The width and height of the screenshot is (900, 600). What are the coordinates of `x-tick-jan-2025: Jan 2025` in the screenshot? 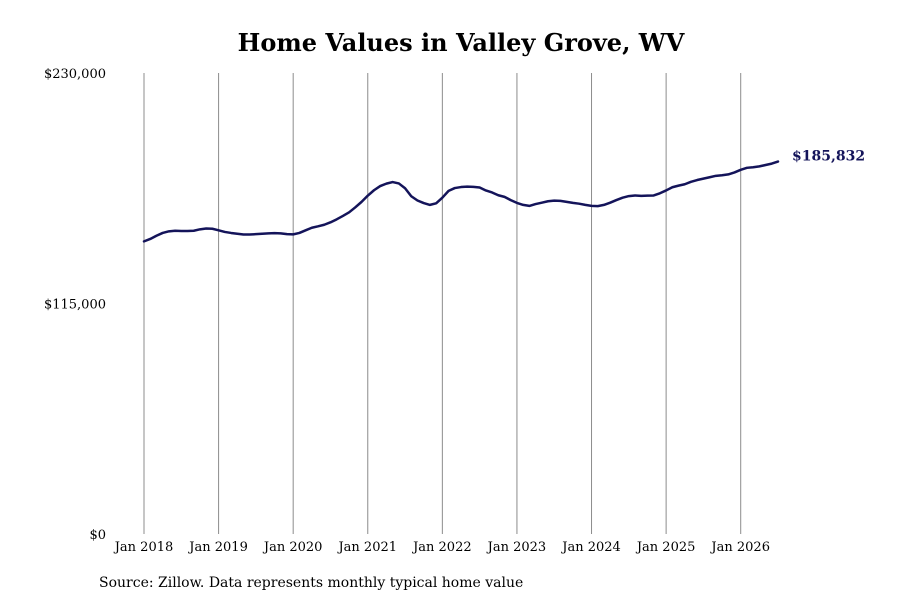 It's located at (665, 547).